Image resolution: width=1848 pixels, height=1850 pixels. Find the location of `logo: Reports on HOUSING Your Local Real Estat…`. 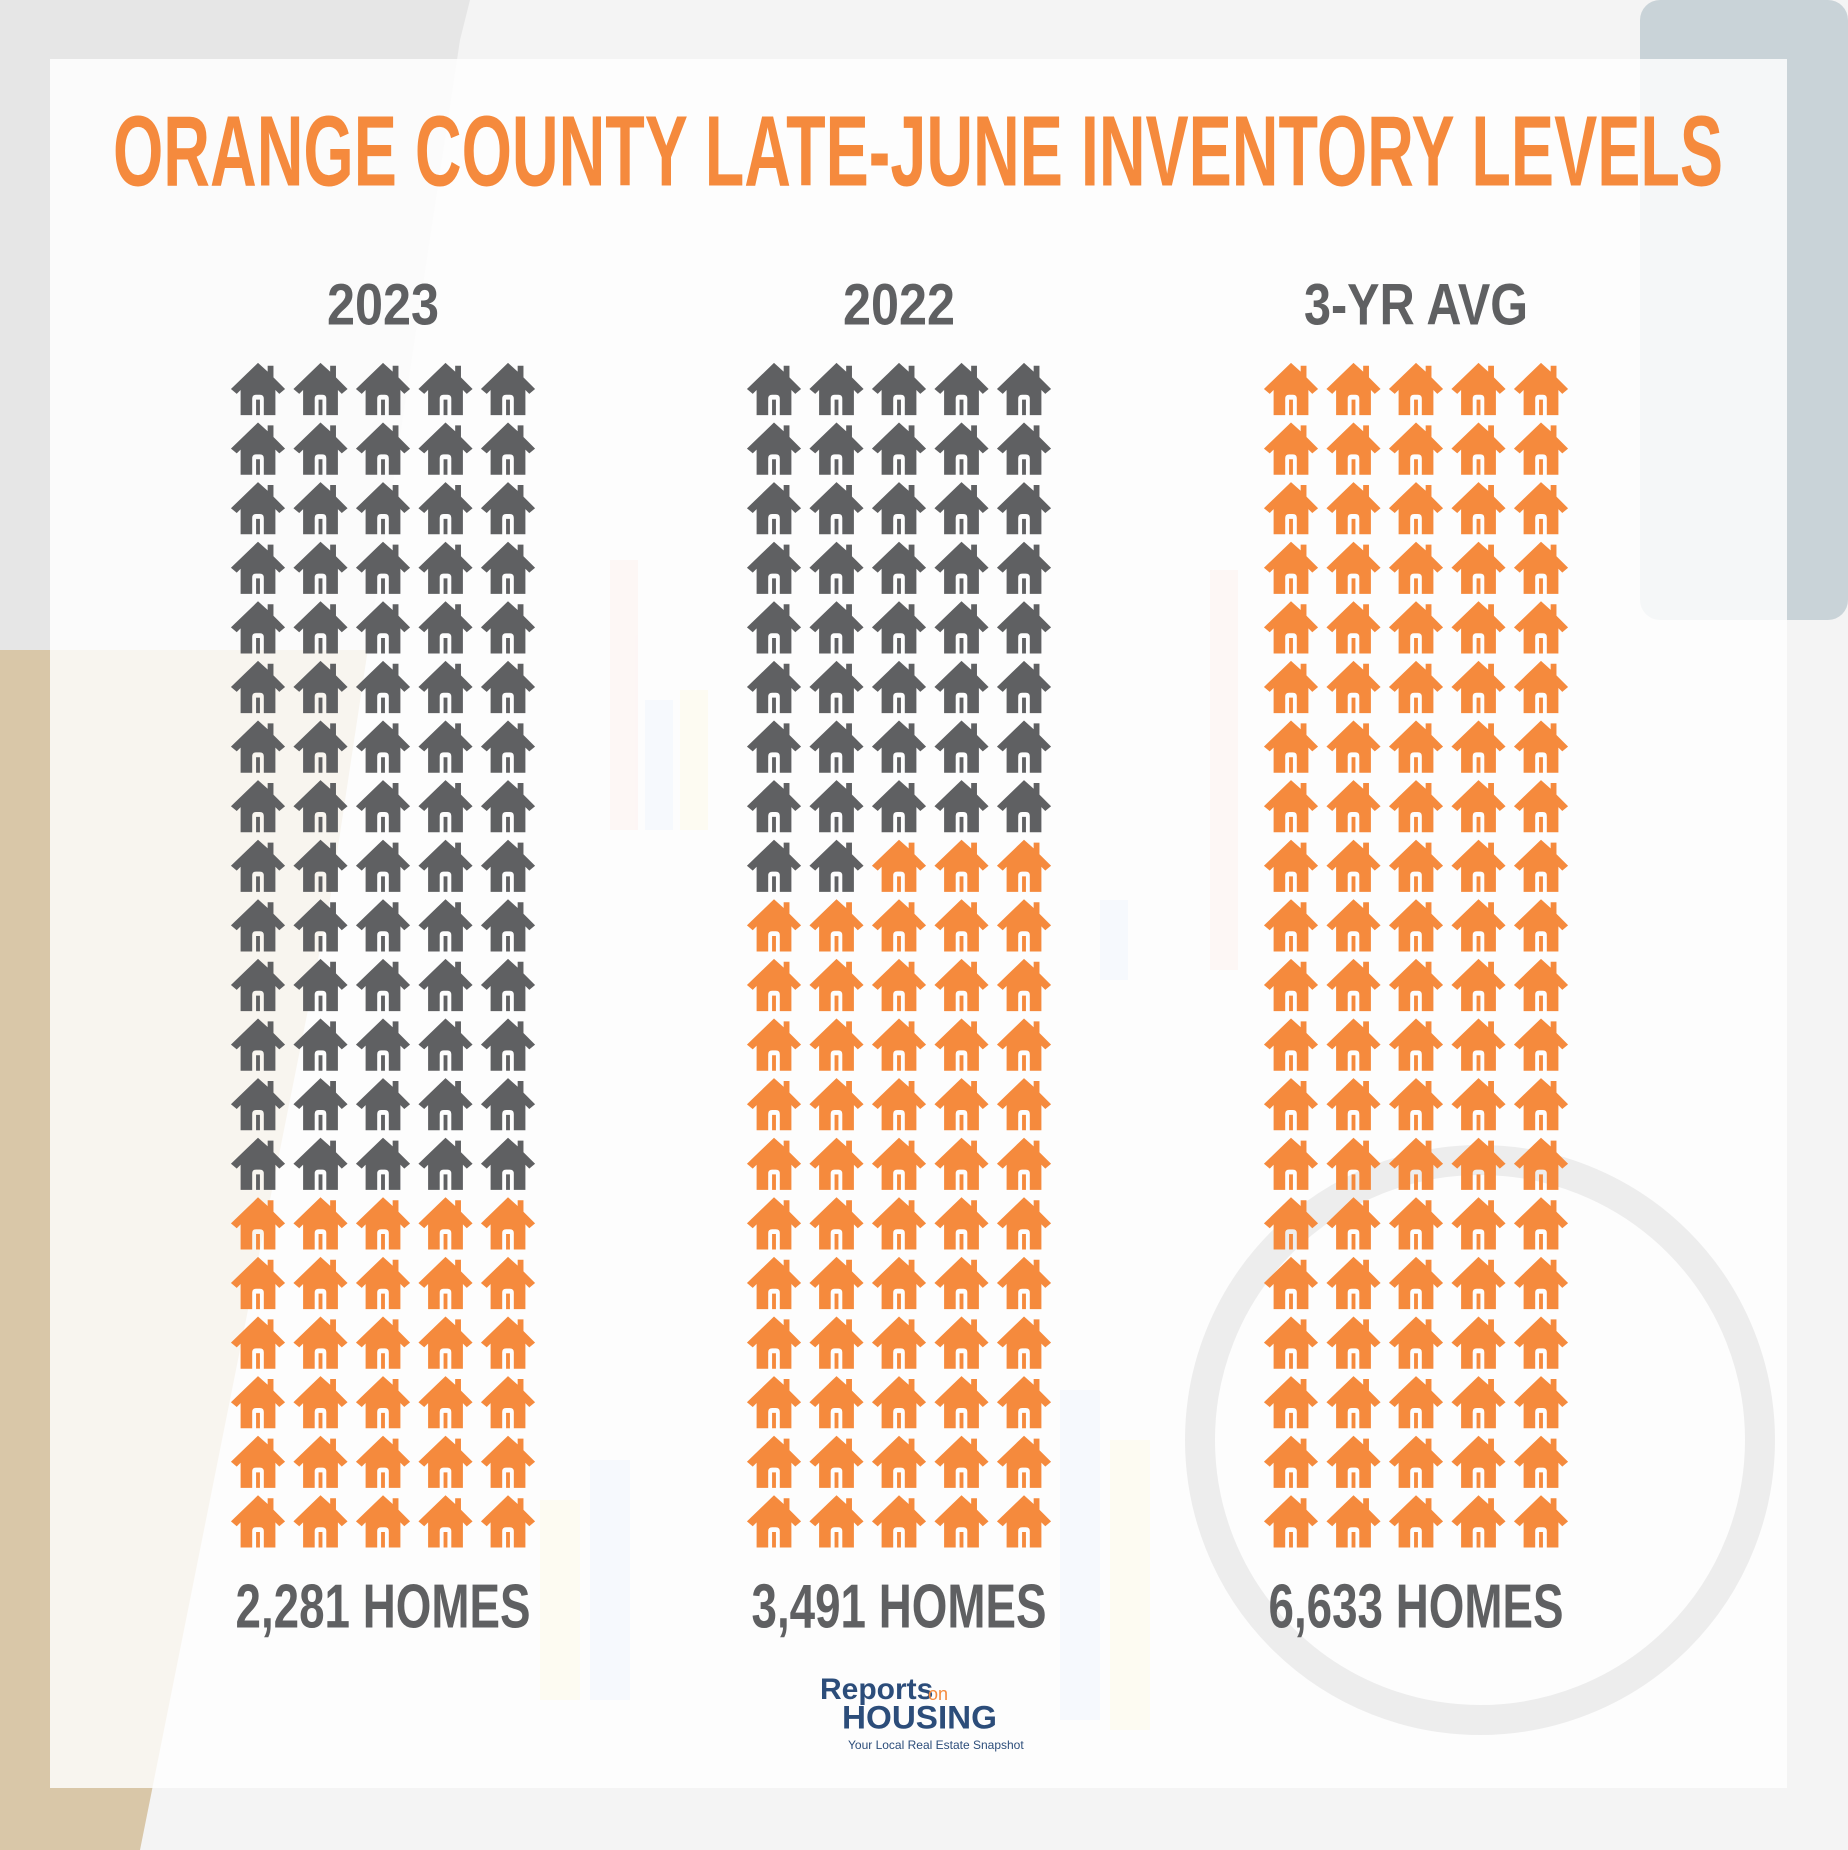

logo: Reports on HOUSING Your Local Real Estat… is located at coordinates (922, 1712).